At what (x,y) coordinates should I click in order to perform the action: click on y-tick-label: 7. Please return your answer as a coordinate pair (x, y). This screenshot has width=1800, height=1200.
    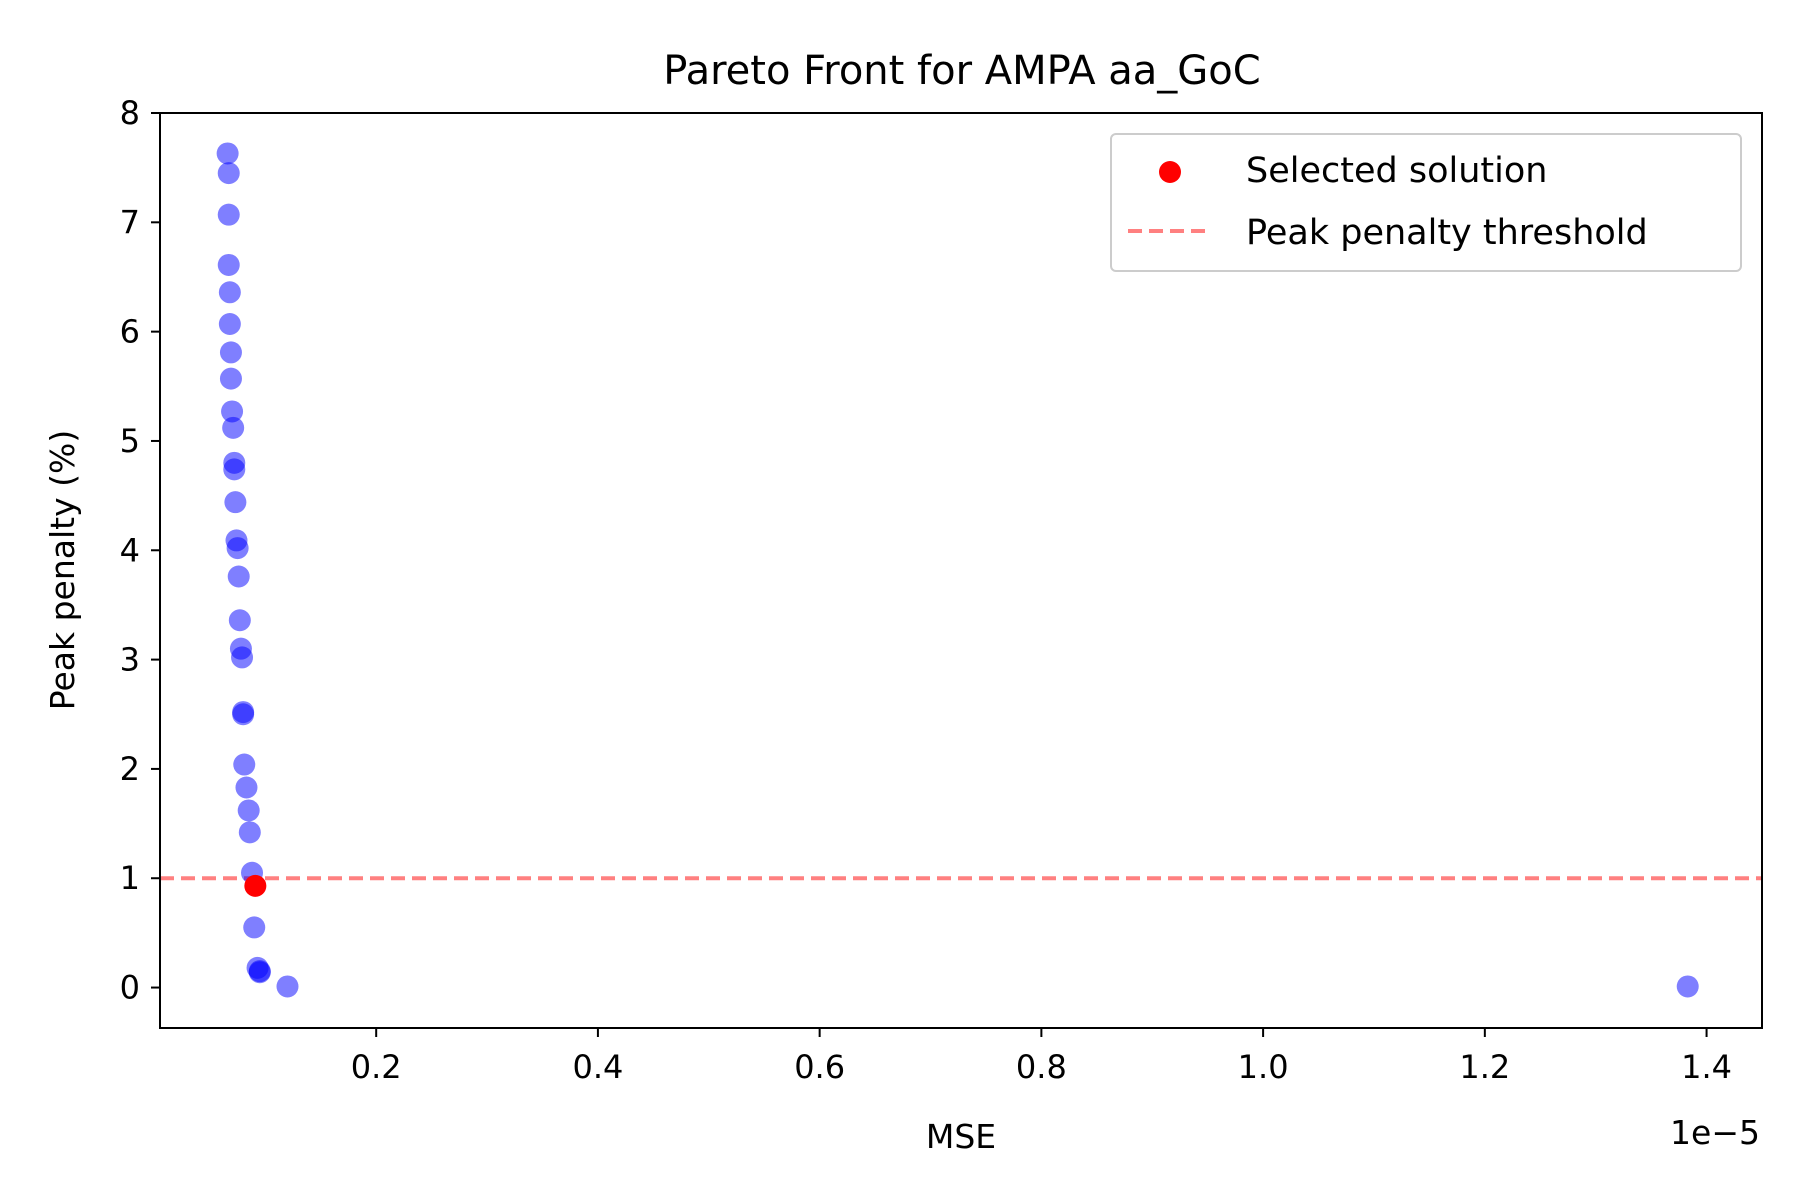
    Looking at the image, I should click on (130, 222).